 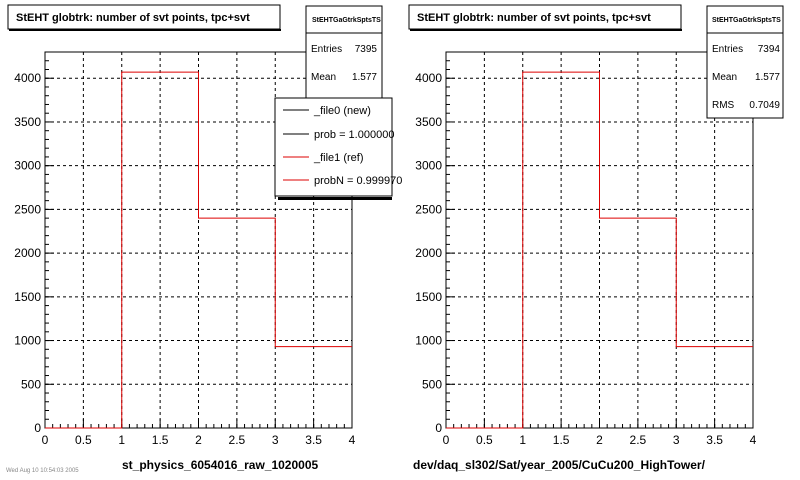 I want to click on legend-label-probn: probN = 0.999970, so click(x=358, y=181).